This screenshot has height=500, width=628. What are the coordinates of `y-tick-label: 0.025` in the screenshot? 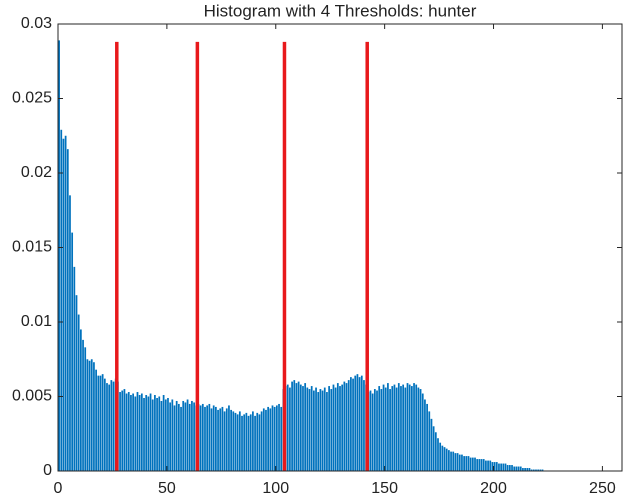 It's located at (32, 98).